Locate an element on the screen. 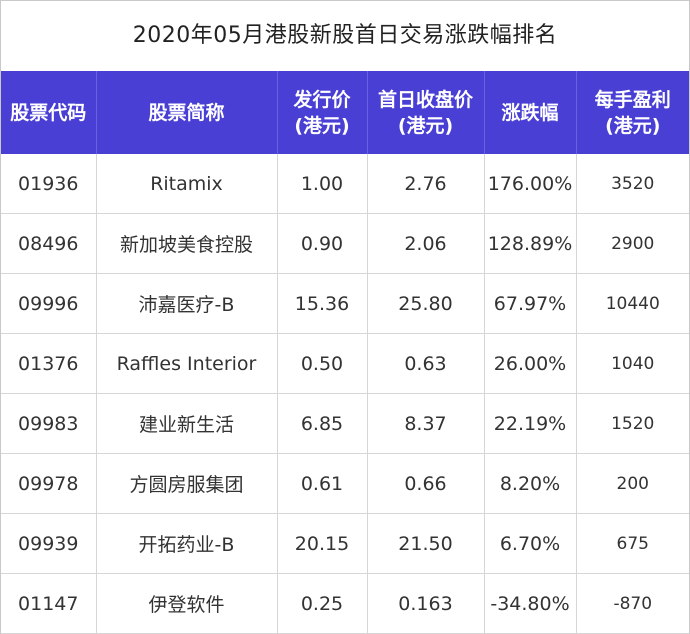  table-header-row: 股票代码 股票简称 发行价 (港元) 首日收盘价 (港元) 涨跌幅 每手盈利 (港元) is located at coordinates (345, 112).